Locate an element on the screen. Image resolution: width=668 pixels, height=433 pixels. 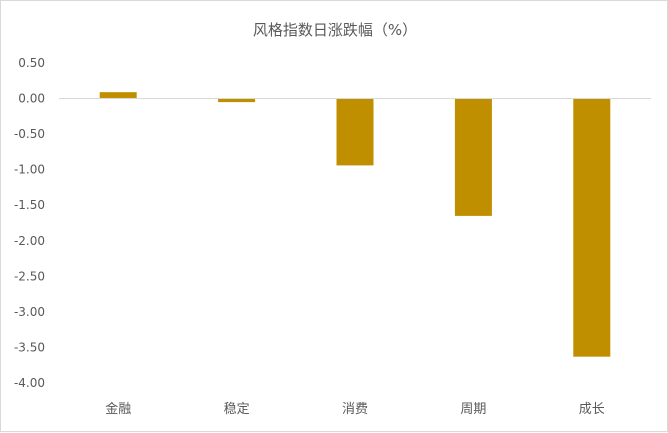
y-tick-label: -1.00 is located at coordinates (29, 170).